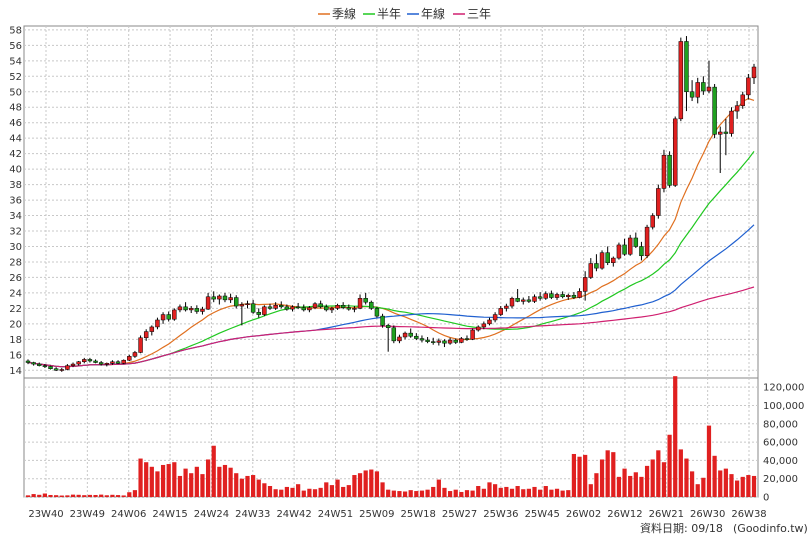 The image size is (808, 540). What do you see at coordinates (293, 514) in the screenshot?
I see `x-tick-label: 24W42` at bounding box center [293, 514].